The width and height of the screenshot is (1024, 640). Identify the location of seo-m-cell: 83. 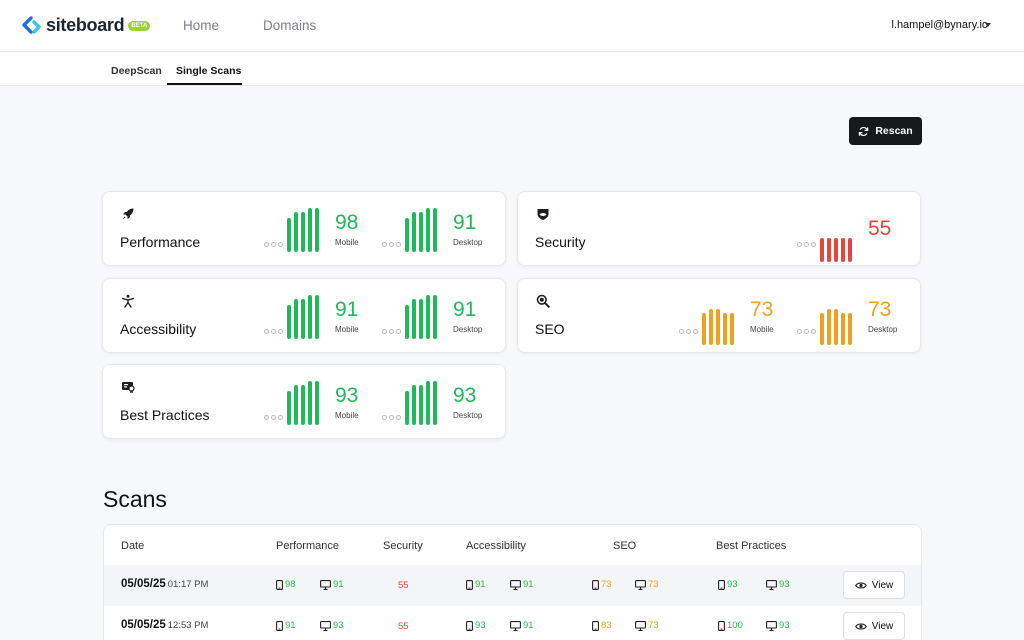
(602, 625).